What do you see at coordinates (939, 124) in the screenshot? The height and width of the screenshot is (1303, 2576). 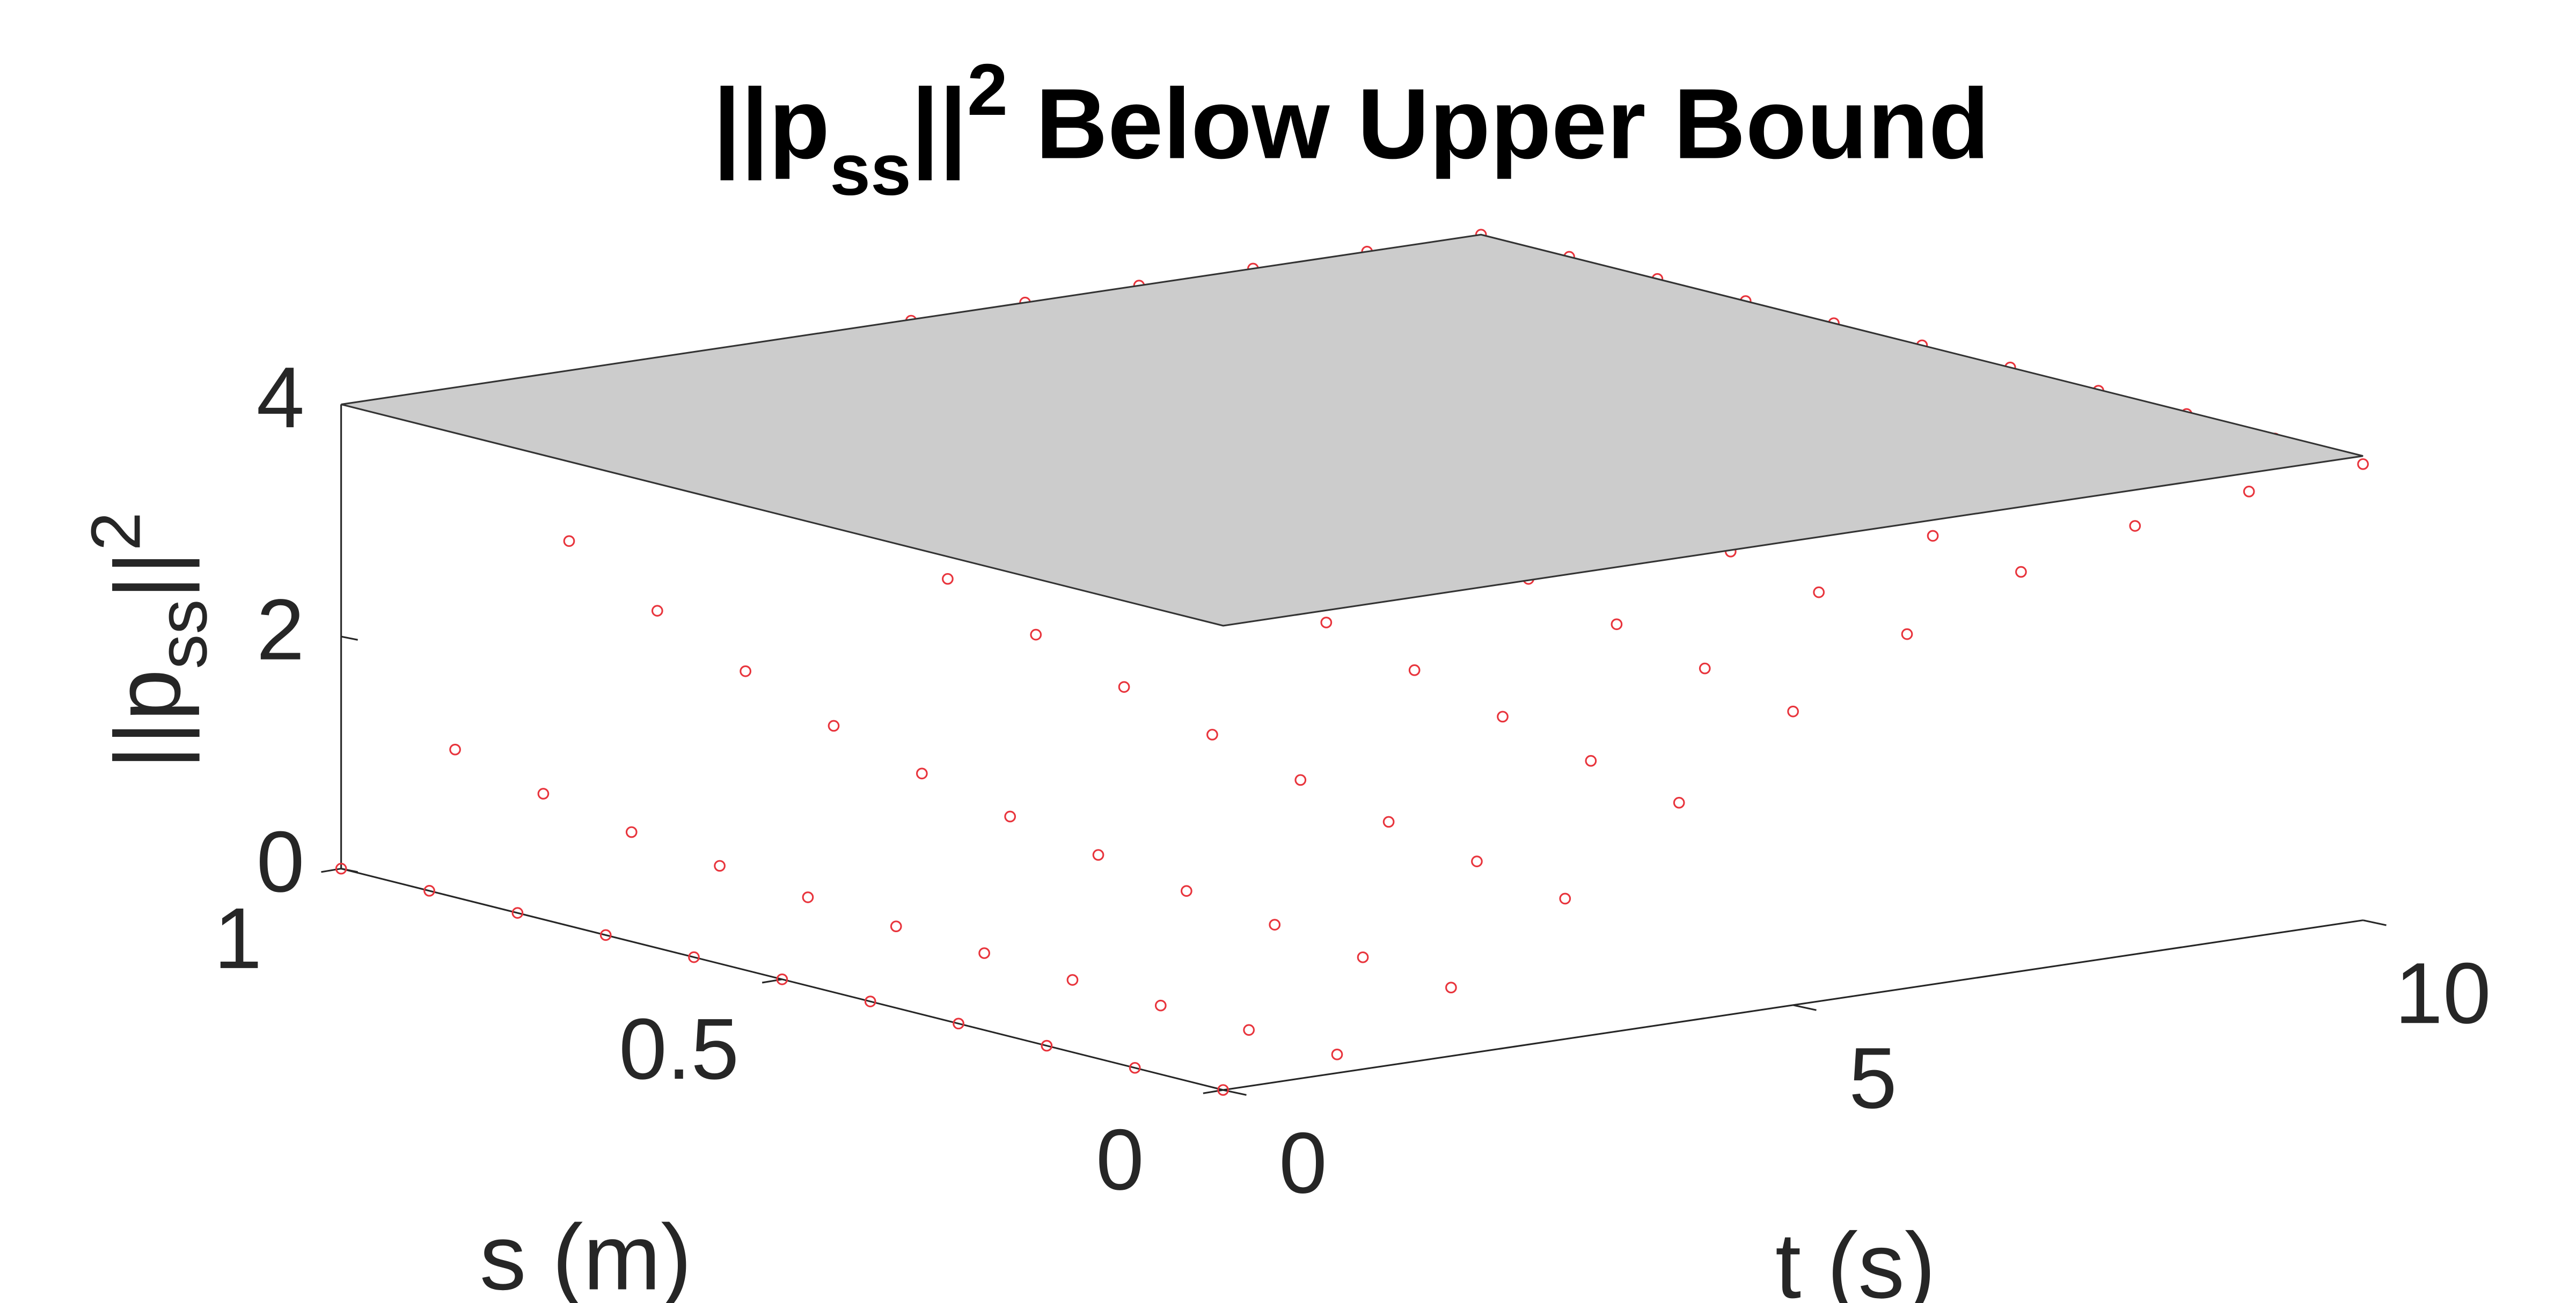 I see `title-part: ||` at bounding box center [939, 124].